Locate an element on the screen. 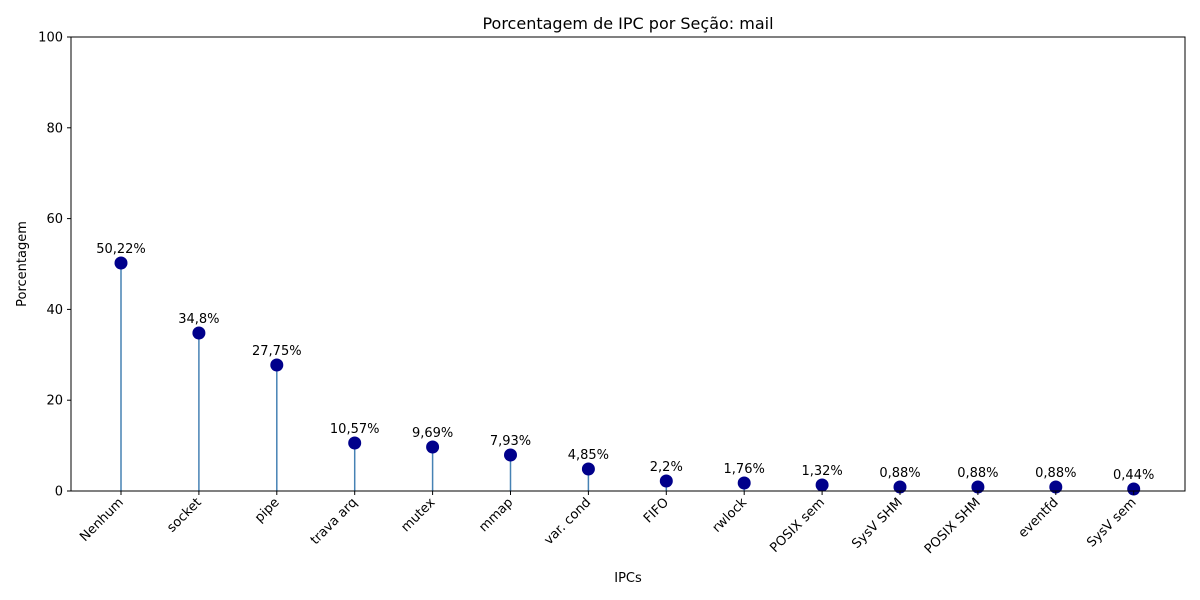 The height and width of the screenshot is (600, 1200). y-tick-label-5: 100 is located at coordinates (50, 38).